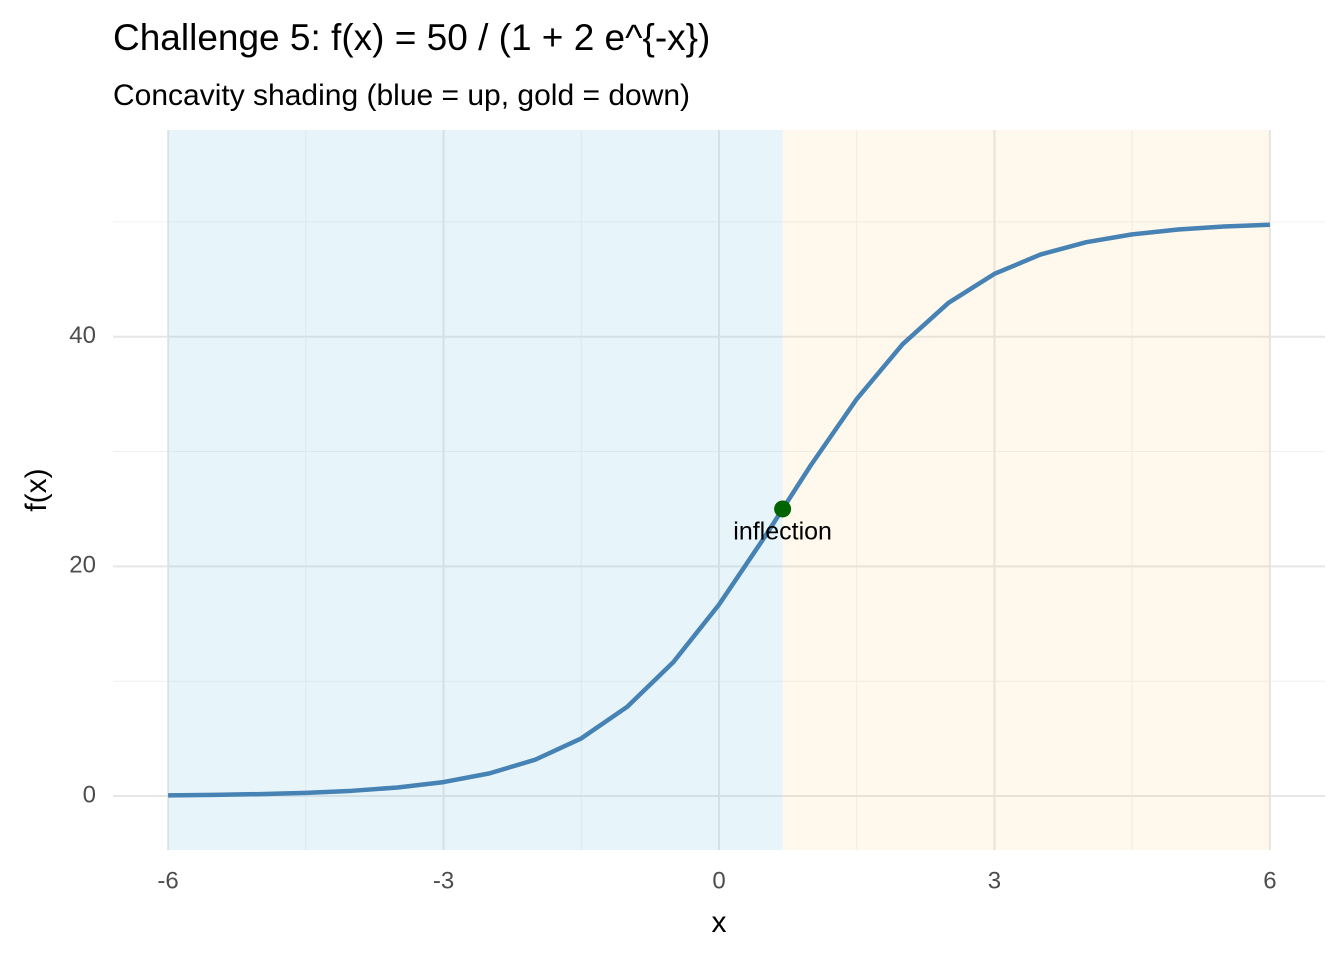 Image resolution: width=1344 pixels, height=960 pixels. What do you see at coordinates (1269, 880) in the screenshot?
I see `x-tick-label: 6` at bounding box center [1269, 880].